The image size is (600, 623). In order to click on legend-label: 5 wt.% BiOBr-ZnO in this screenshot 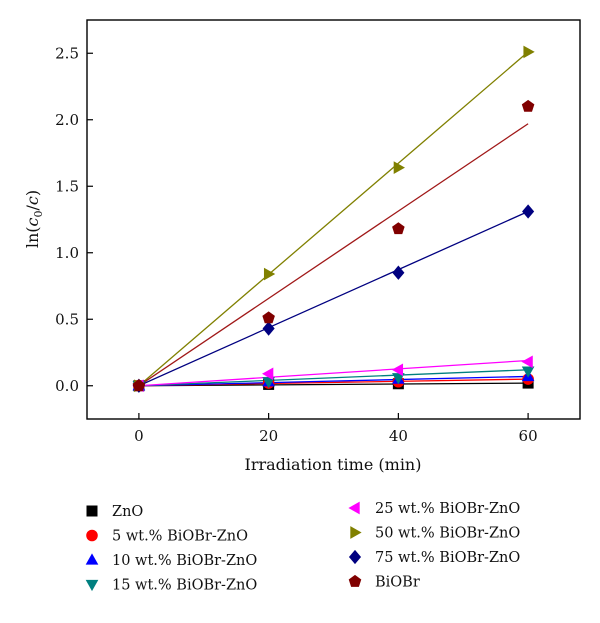, I will do `click(180, 537)`.